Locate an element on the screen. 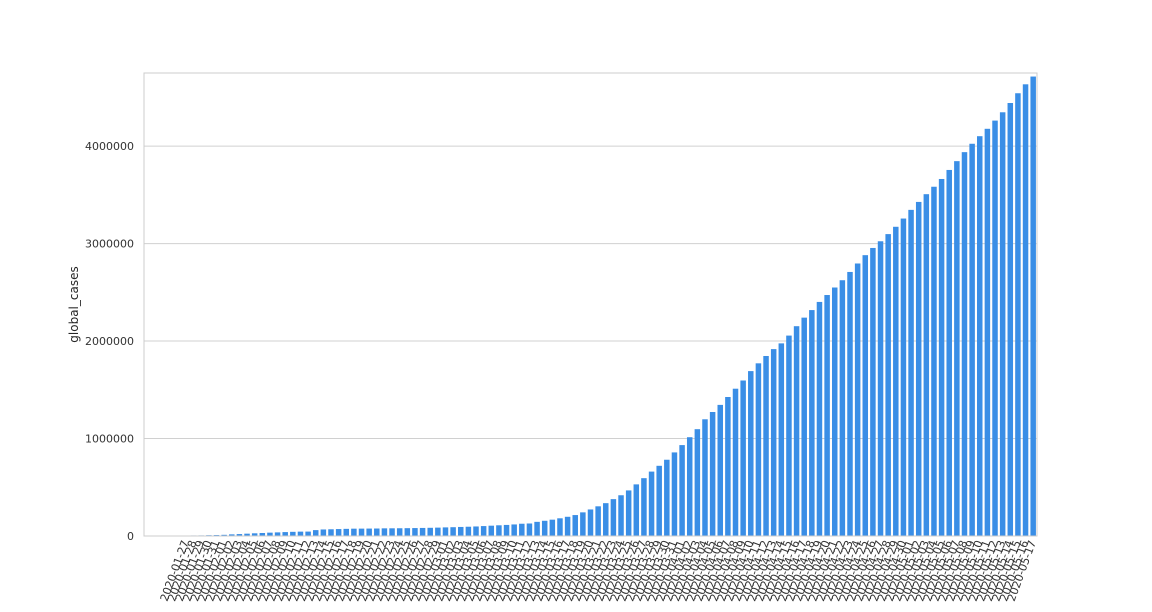 This screenshot has height=612, width=1152. y-tick-label: 3000000 is located at coordinates (109, 244).